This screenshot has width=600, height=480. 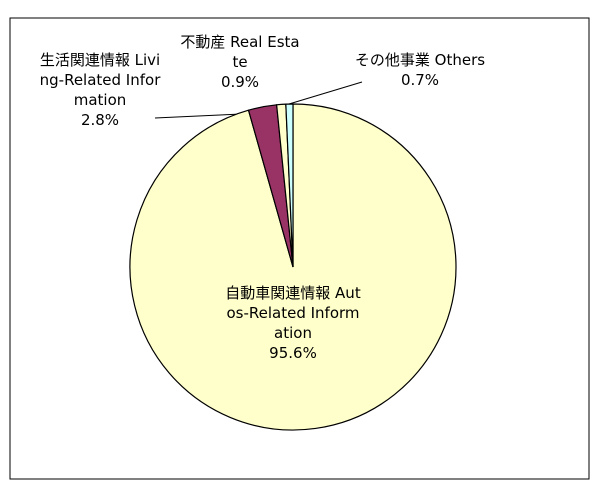 I want to click on pie-slice, so click(x=289, y=185).